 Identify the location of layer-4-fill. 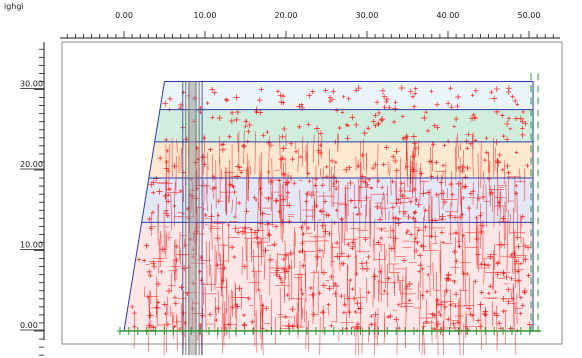
(337, 200).